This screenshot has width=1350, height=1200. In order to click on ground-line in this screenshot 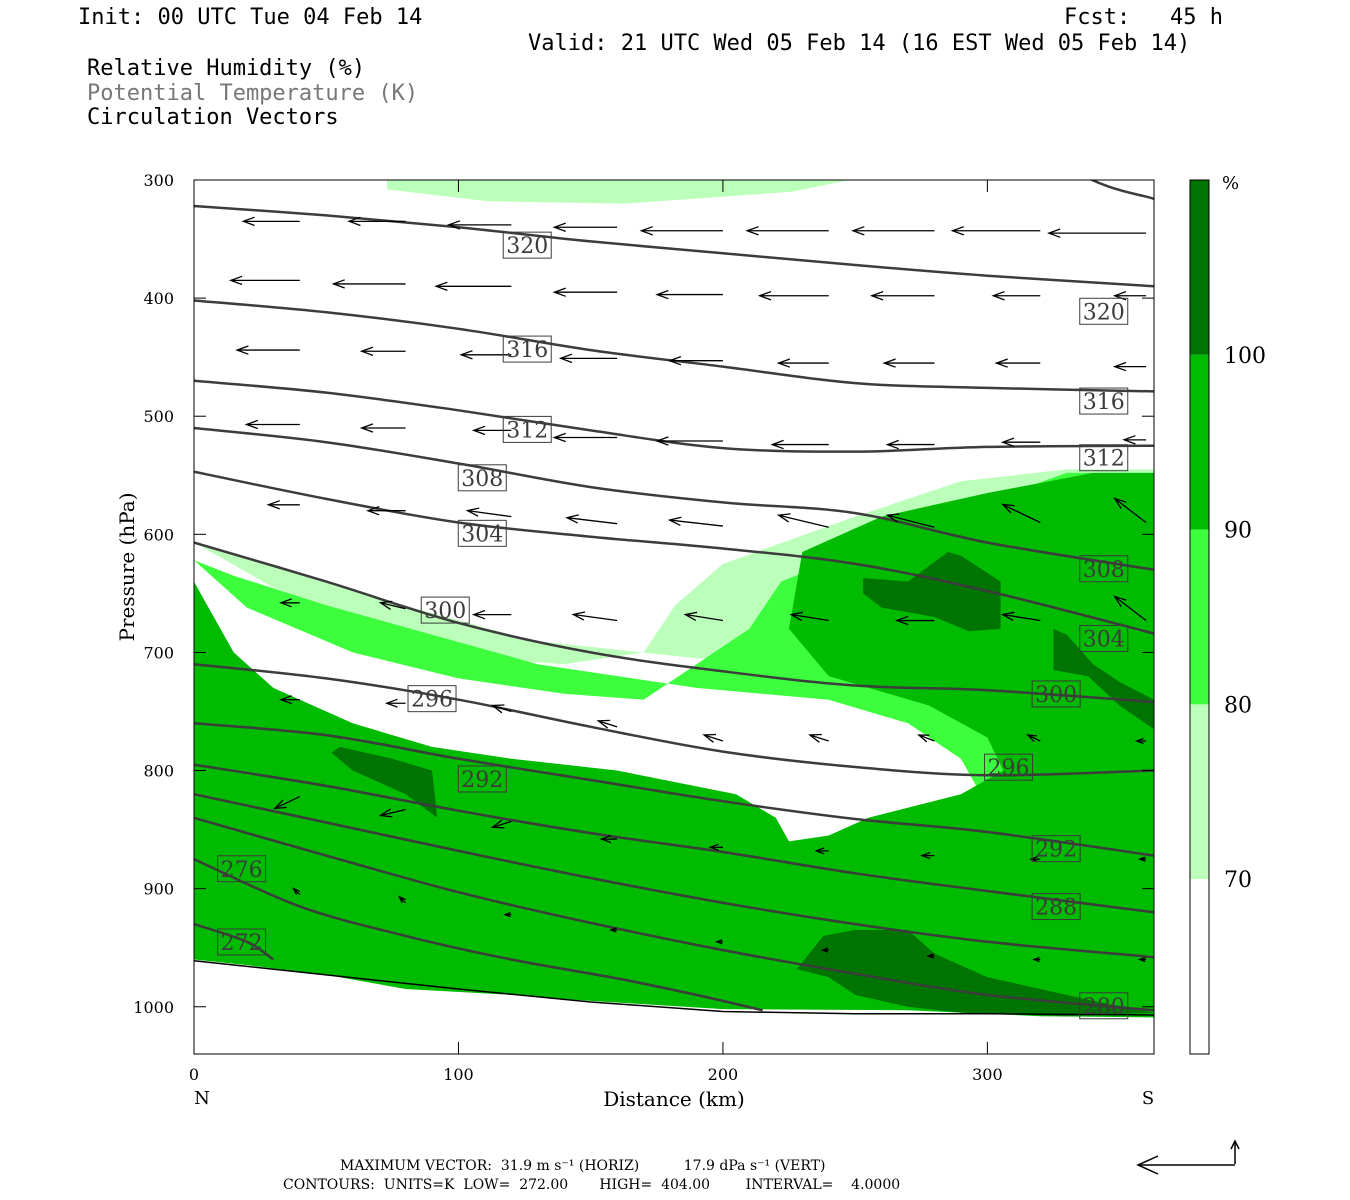, I will do `click(674, 987)`.